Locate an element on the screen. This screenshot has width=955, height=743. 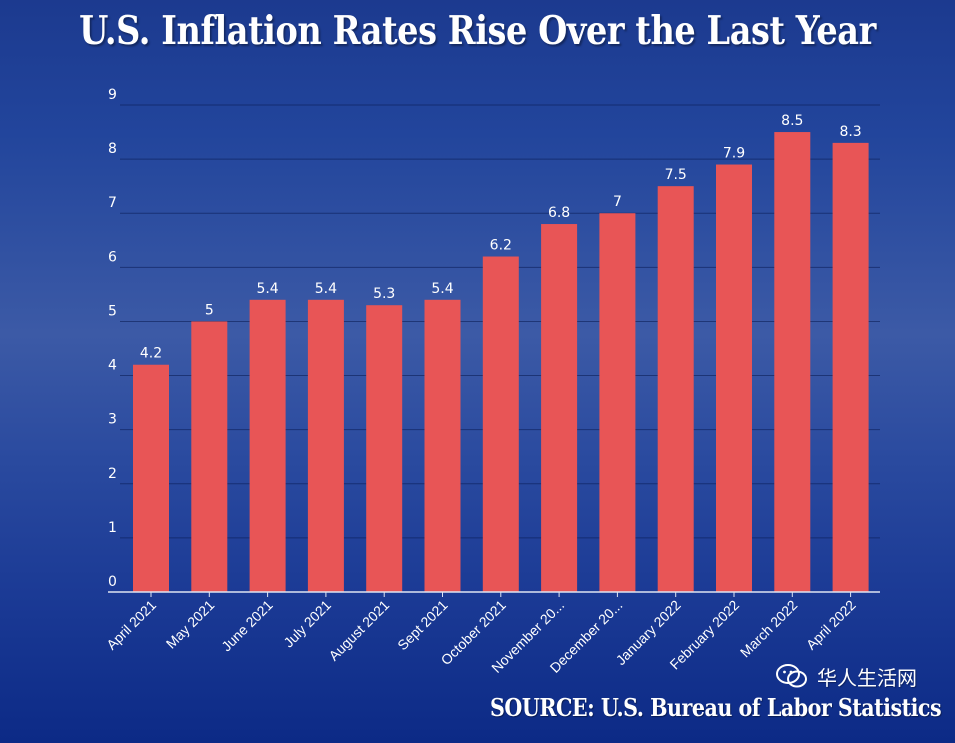
y-tick-label: 2 is located at coordinates (112, 474).